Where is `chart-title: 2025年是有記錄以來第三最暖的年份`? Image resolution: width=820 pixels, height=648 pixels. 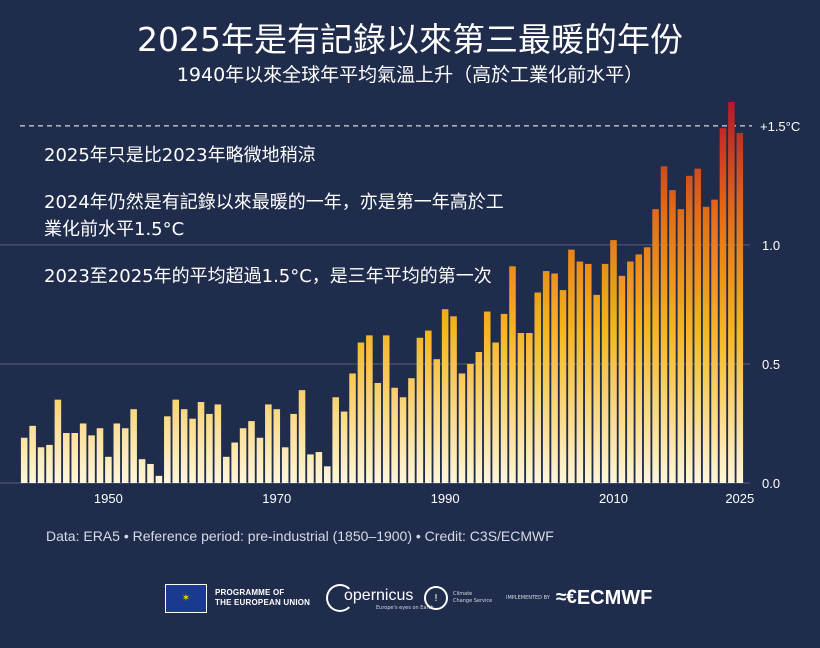 chart-title: 2025年是有記錄以來第三最暖的年份 is located at coordinates (410, 39).